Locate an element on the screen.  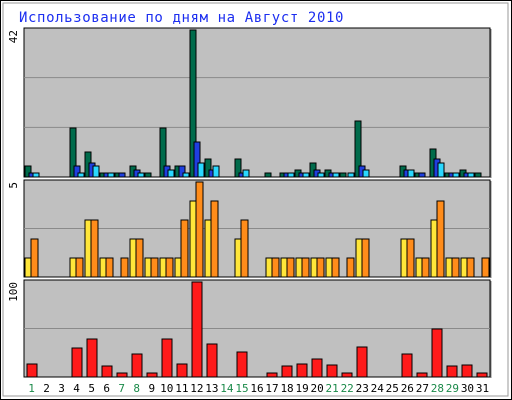
x-tick-label-day-24: 24 is located at coordinates (378, 388).